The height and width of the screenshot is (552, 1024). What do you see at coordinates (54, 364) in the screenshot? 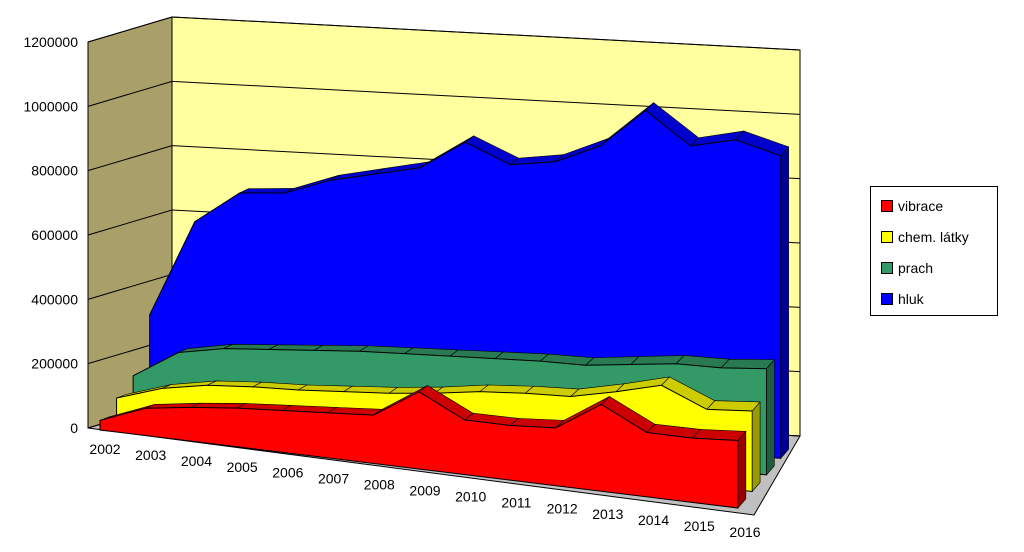
I see `y-tick-label: 200000` at bounding box center [54, 364].